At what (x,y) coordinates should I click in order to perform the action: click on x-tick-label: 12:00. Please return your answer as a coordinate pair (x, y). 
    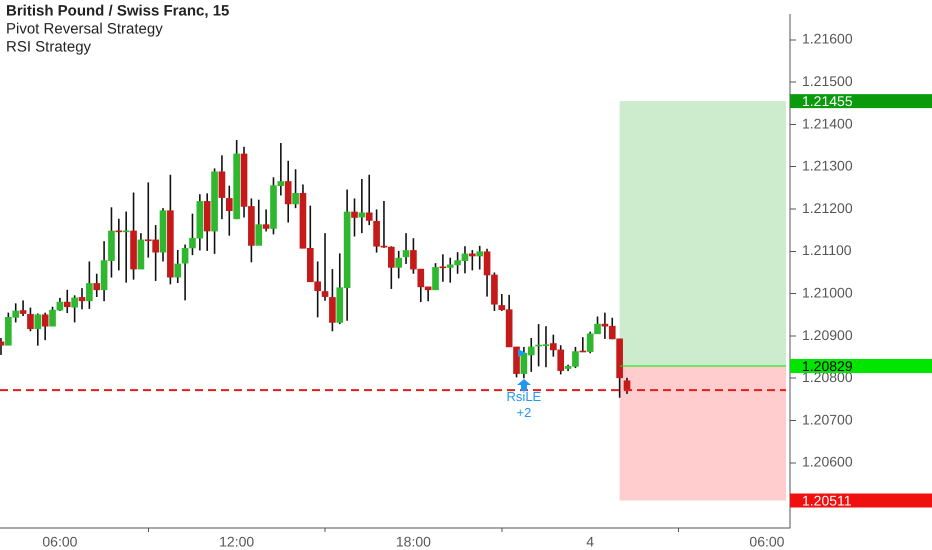
    Looking at the image, I should click on (236, 541).